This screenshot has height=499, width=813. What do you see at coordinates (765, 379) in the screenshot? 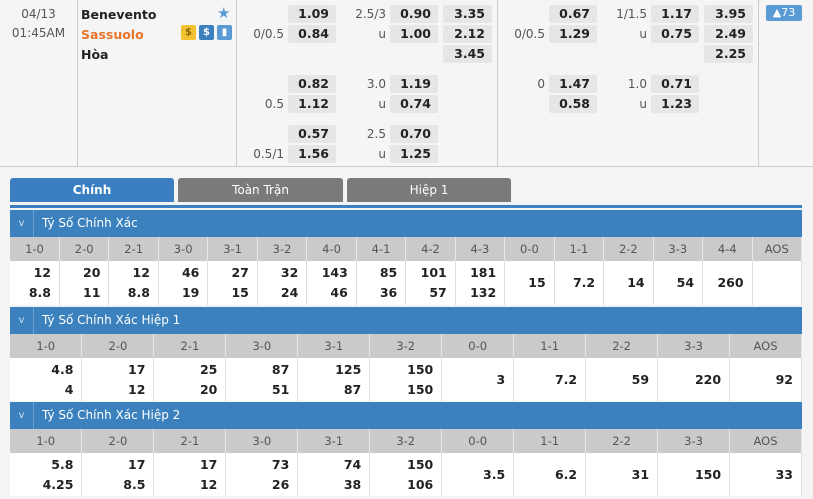
I see `score-odds-cell: 92` at bounding box center [765, 379].